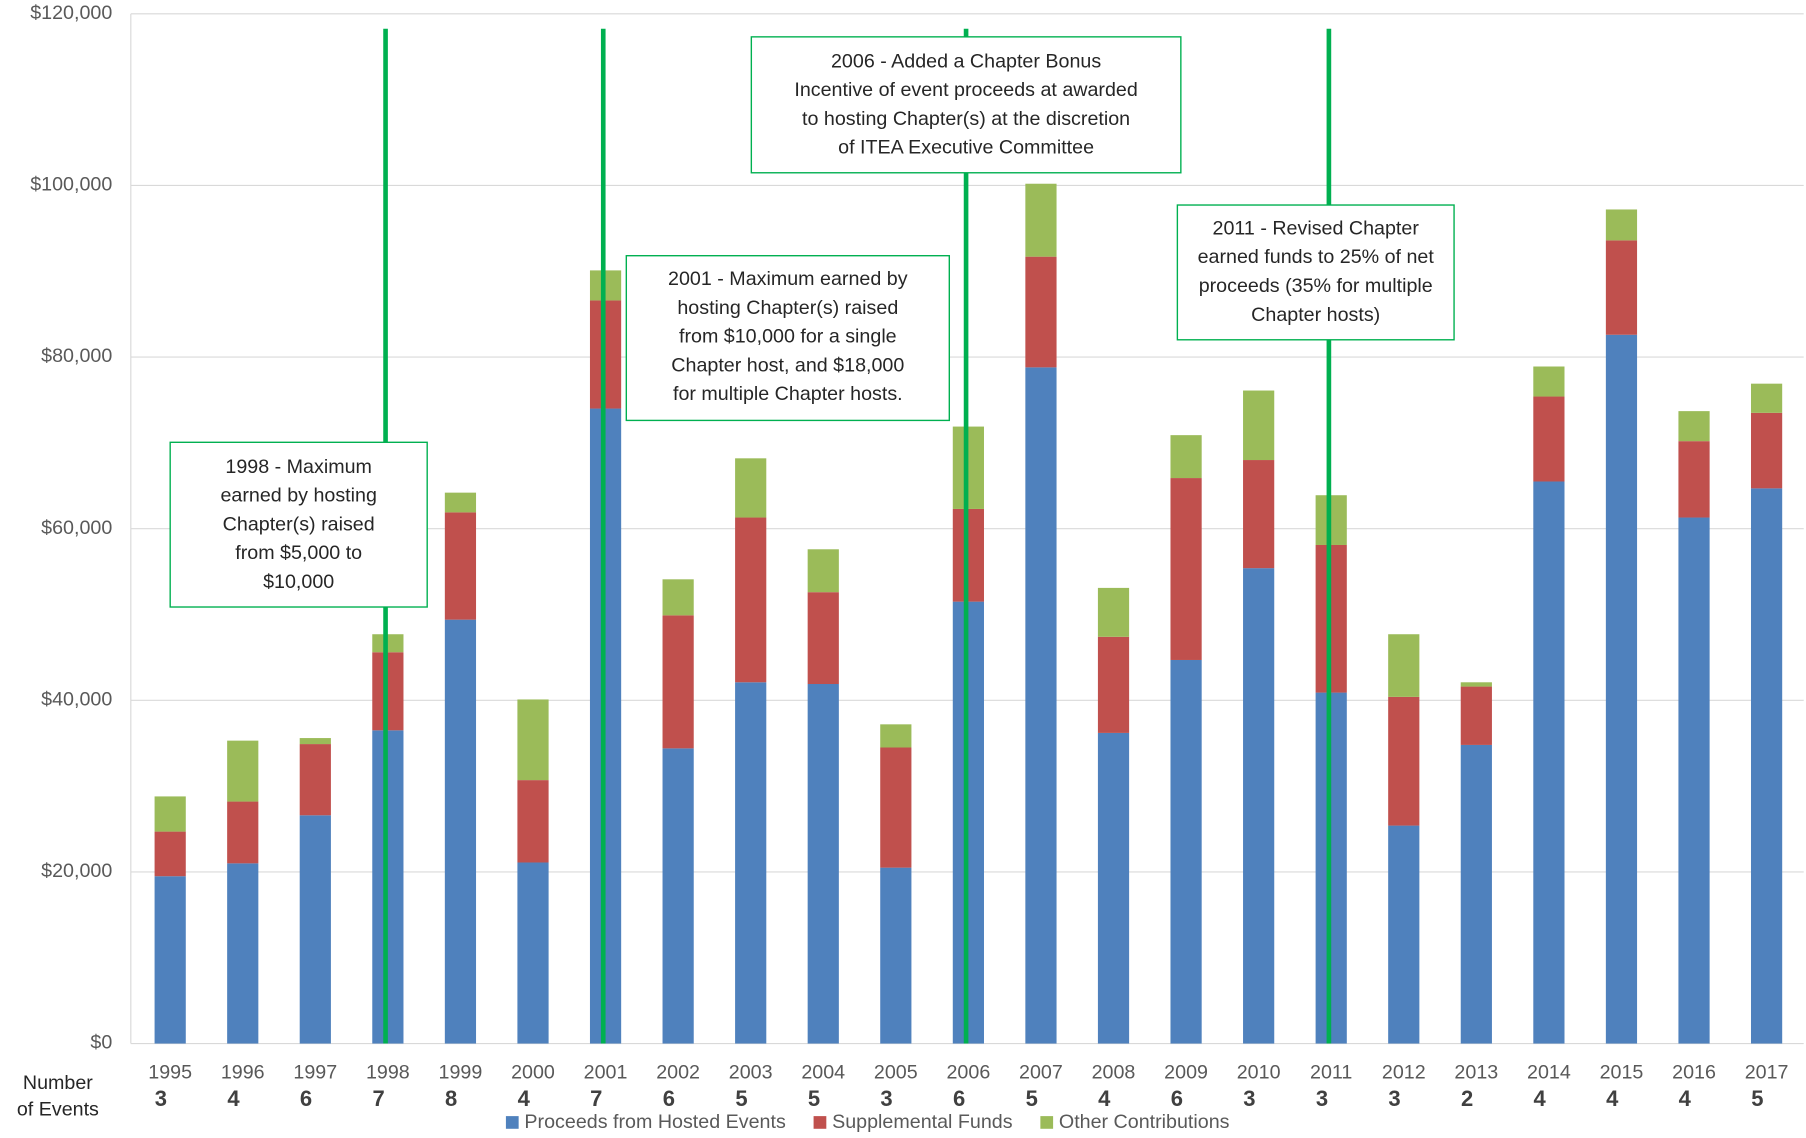 This screenshot has width=1806, height=1138. Describe the element at coordinates (1144, 1122) in the screenshot. I see `legend-label: Other Contributions` at that location.